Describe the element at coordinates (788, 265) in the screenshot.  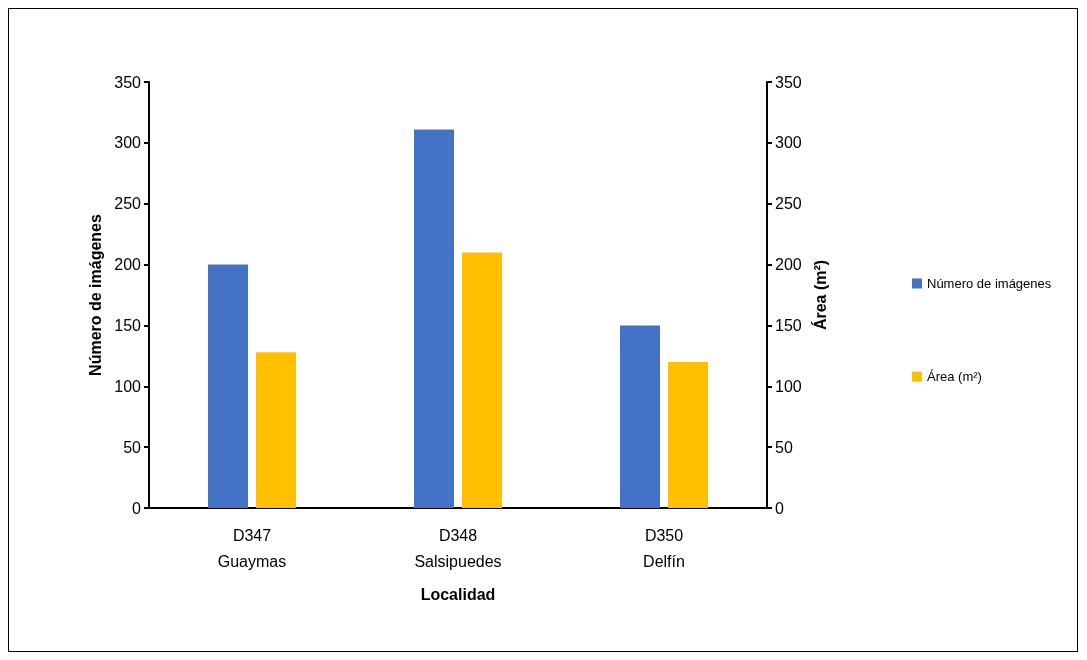
I see `y2-tick-label: 200` at that location.